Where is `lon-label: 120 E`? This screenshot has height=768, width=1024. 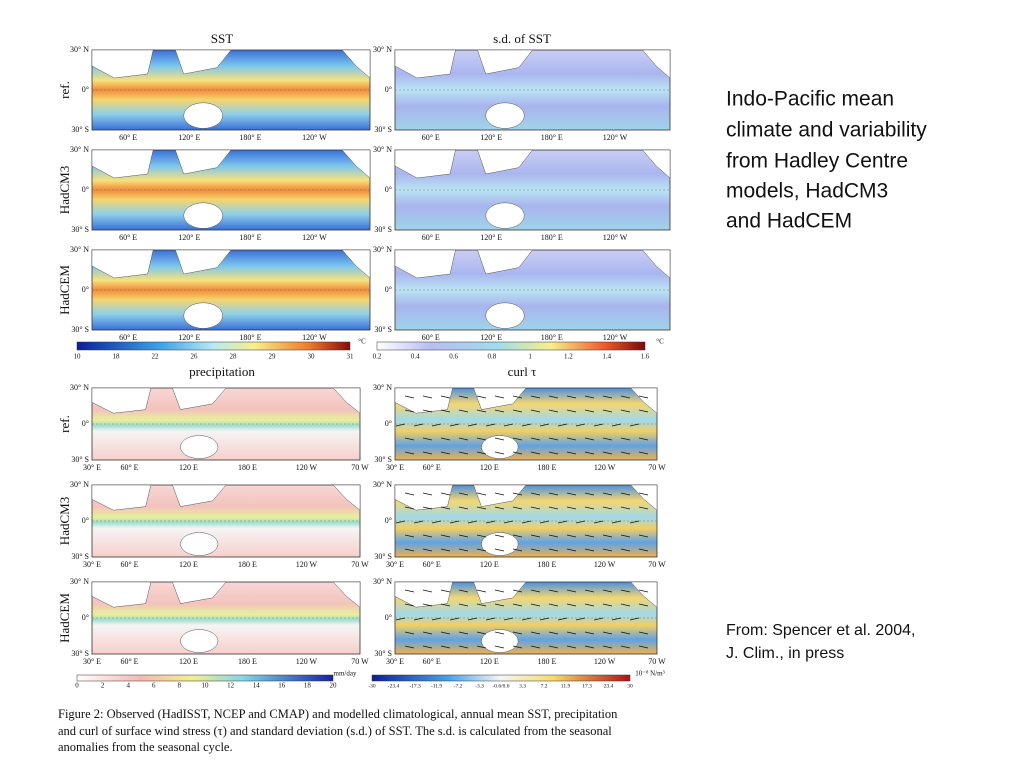 lon-label: 120 E is located at coordinates (489, 661).